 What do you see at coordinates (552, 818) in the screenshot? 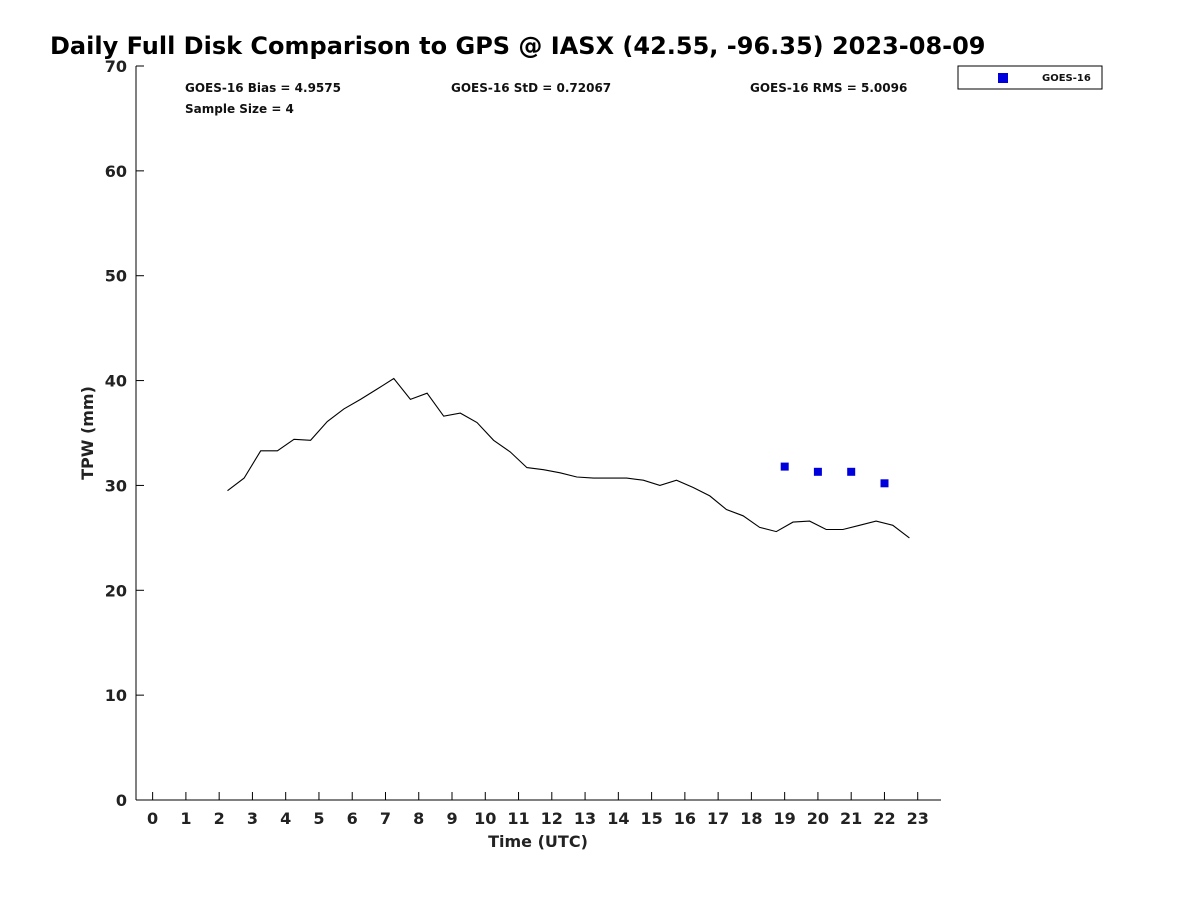
I see `x-tick-label: 12` at bounding box center [552, 818].